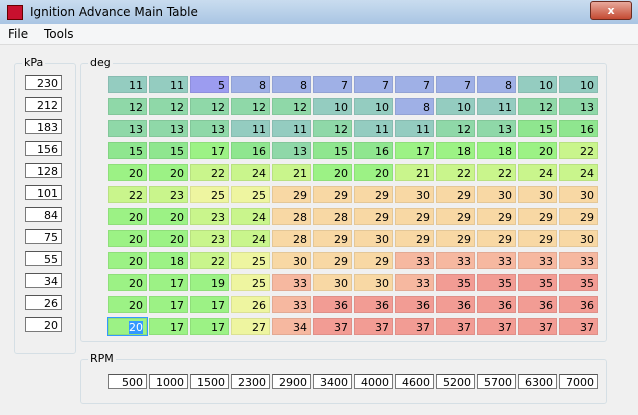 This screenshot has height=415, width=638. Describe the element at coordinates (373, 381) in the screenshot. I see `rpm-input: 4000` at that location.